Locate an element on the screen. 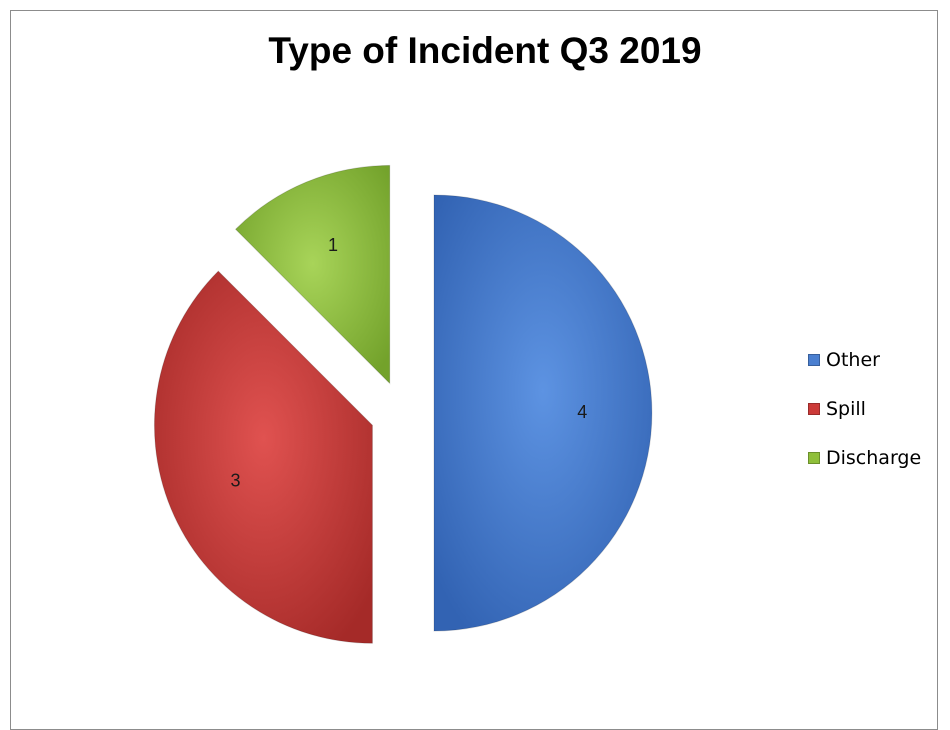  legend: Other Spill Discharge is located at coordinates (864, 419).